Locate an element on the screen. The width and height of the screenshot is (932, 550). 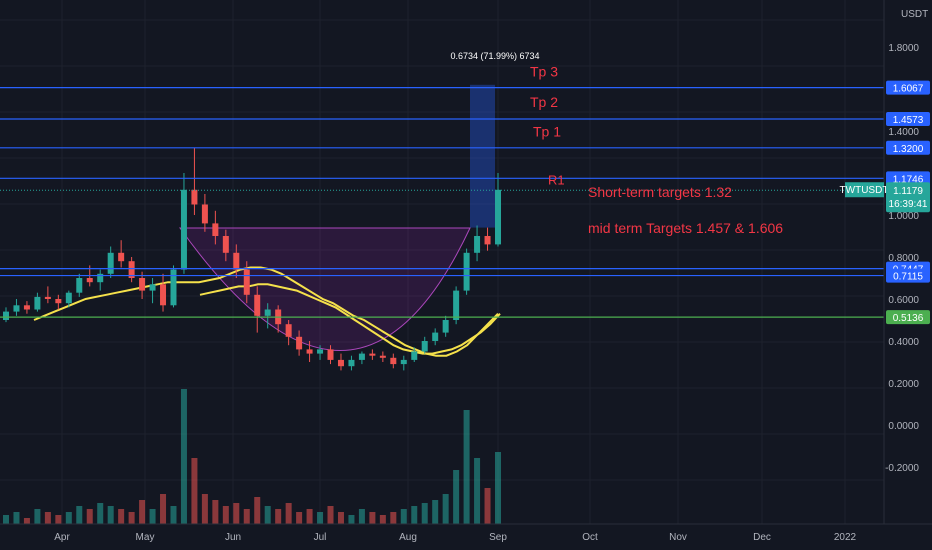
symbol-tag is located at coordinates (864, 190).